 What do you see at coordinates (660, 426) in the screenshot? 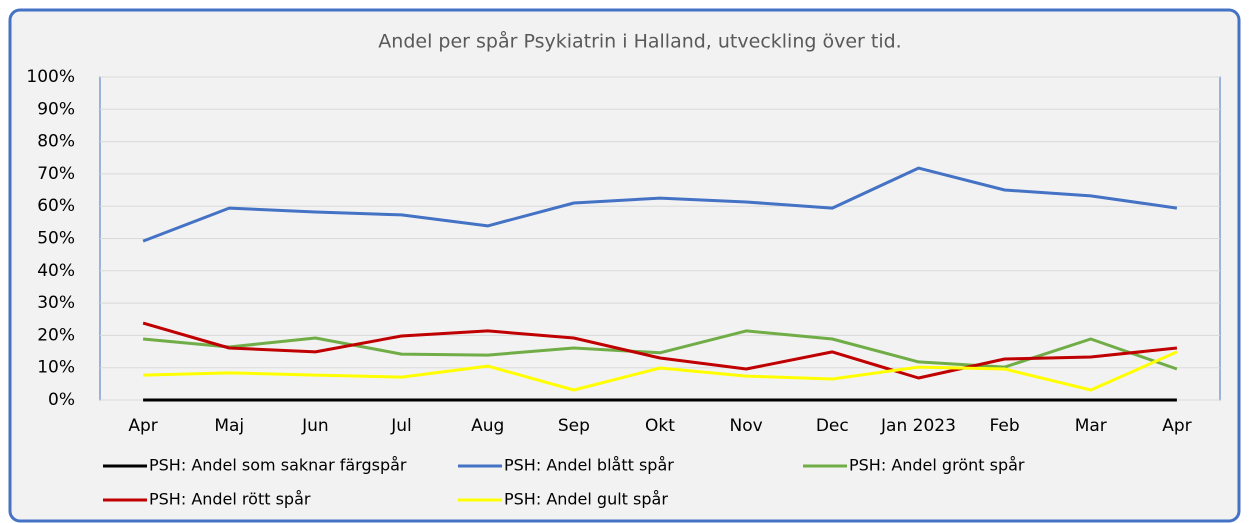
I see `x-tick-label: Okt` at bounding box center [660, 426].